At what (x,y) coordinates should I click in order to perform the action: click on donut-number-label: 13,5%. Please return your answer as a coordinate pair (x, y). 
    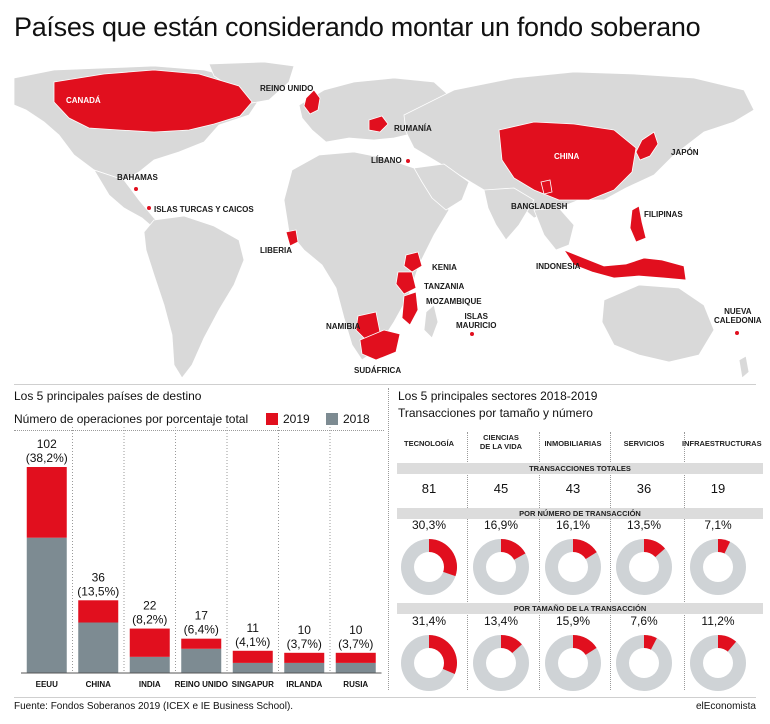
    Looking at the image, I should click on (644, 525).